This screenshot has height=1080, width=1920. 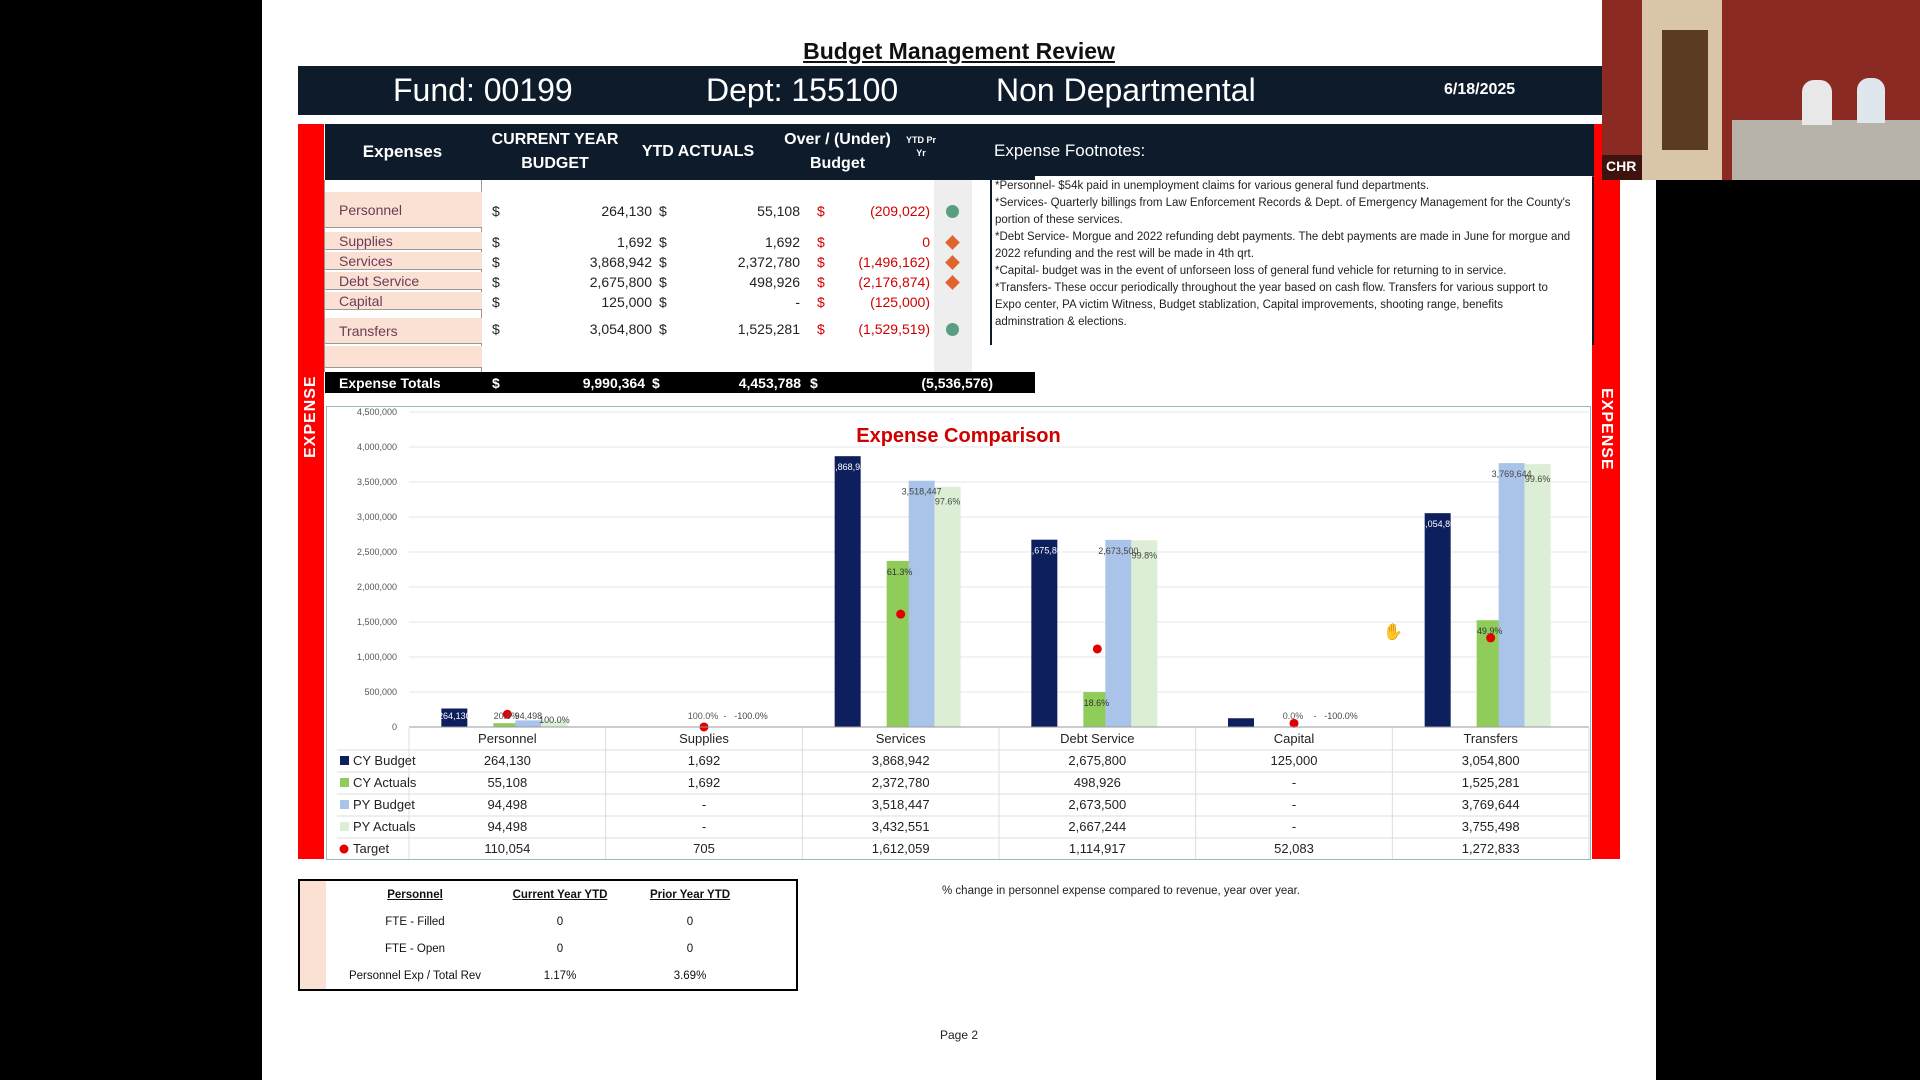 What do you see at coordinates (1044, 551) in the screenshot?
I see `bar-data-label: 2,675,80` at bounding box center [1044, 551].